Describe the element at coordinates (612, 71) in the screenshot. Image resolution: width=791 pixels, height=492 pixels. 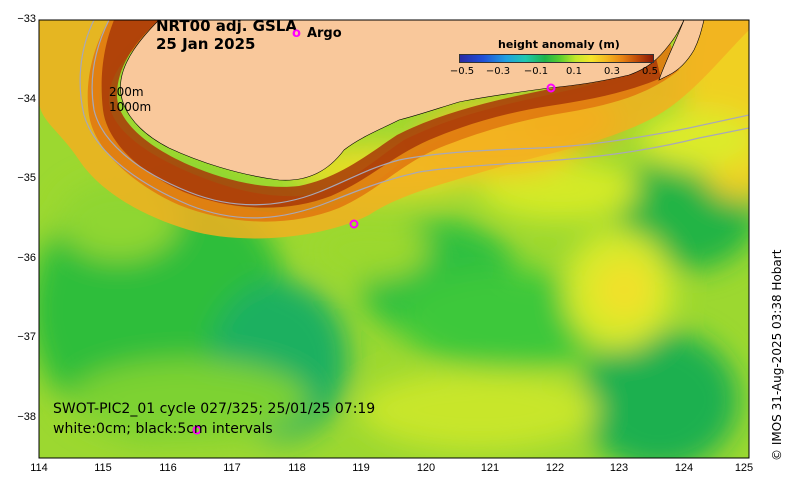
I see `colorbar-tick: 0.3` at that location.